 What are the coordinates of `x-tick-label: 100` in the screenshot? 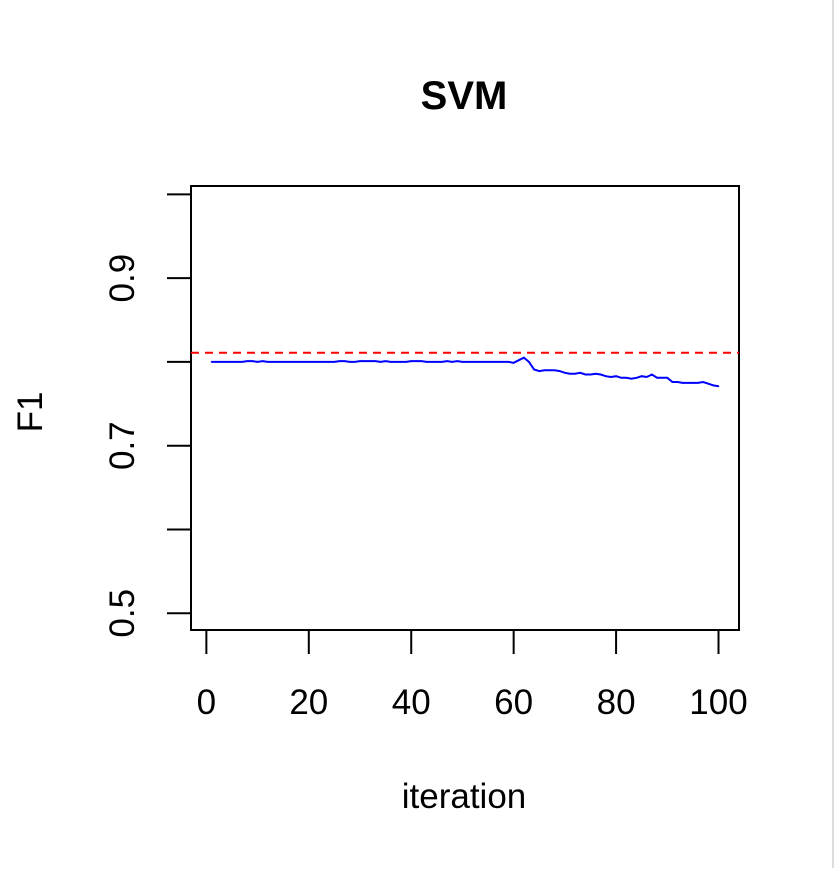 It's located at (718, 702).